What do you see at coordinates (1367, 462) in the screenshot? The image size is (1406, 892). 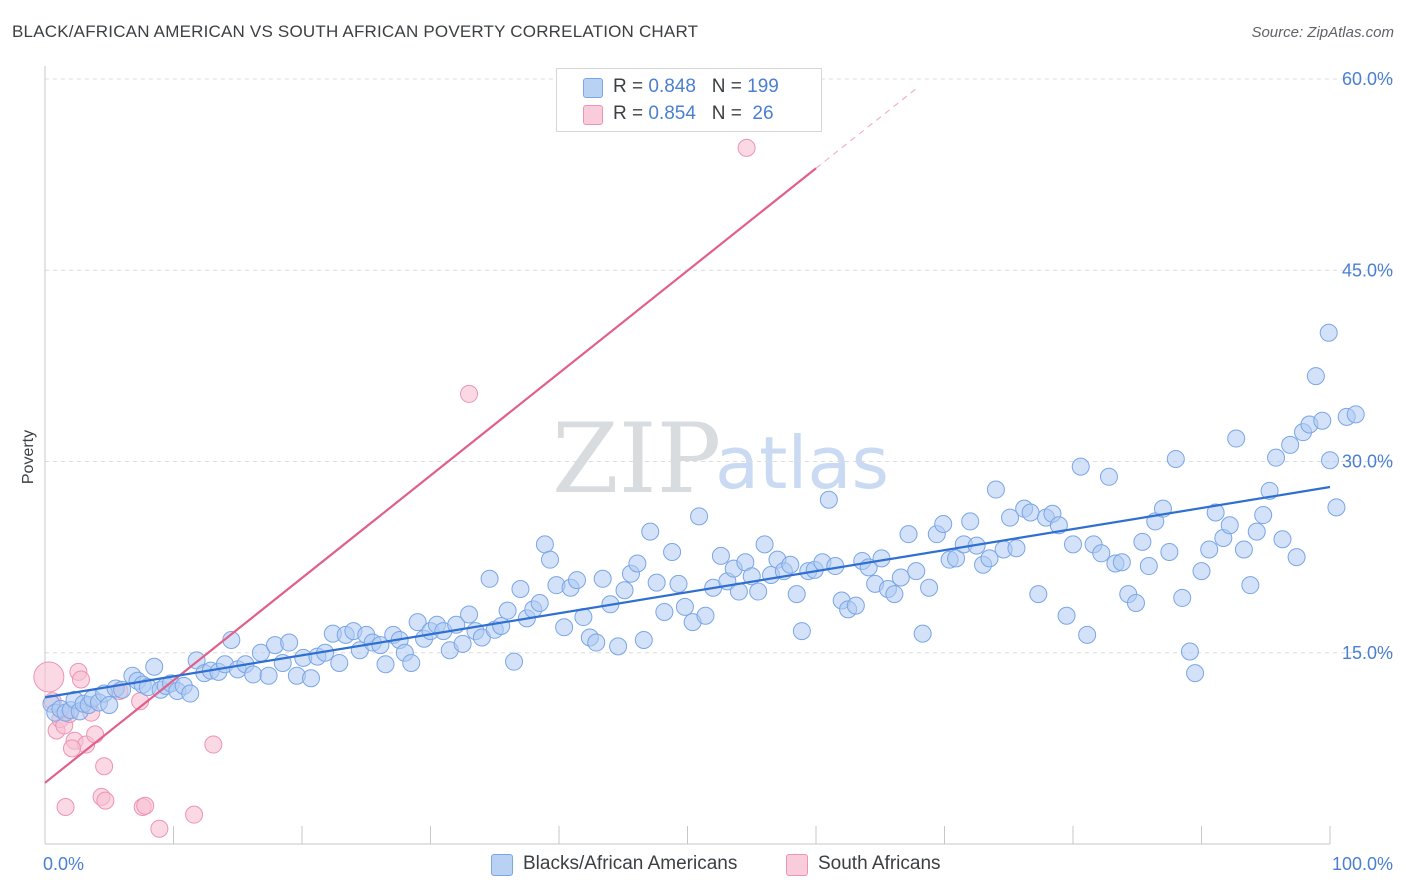 I see `y-tick-label: 30.0%` at bounding box center [1367, 462].